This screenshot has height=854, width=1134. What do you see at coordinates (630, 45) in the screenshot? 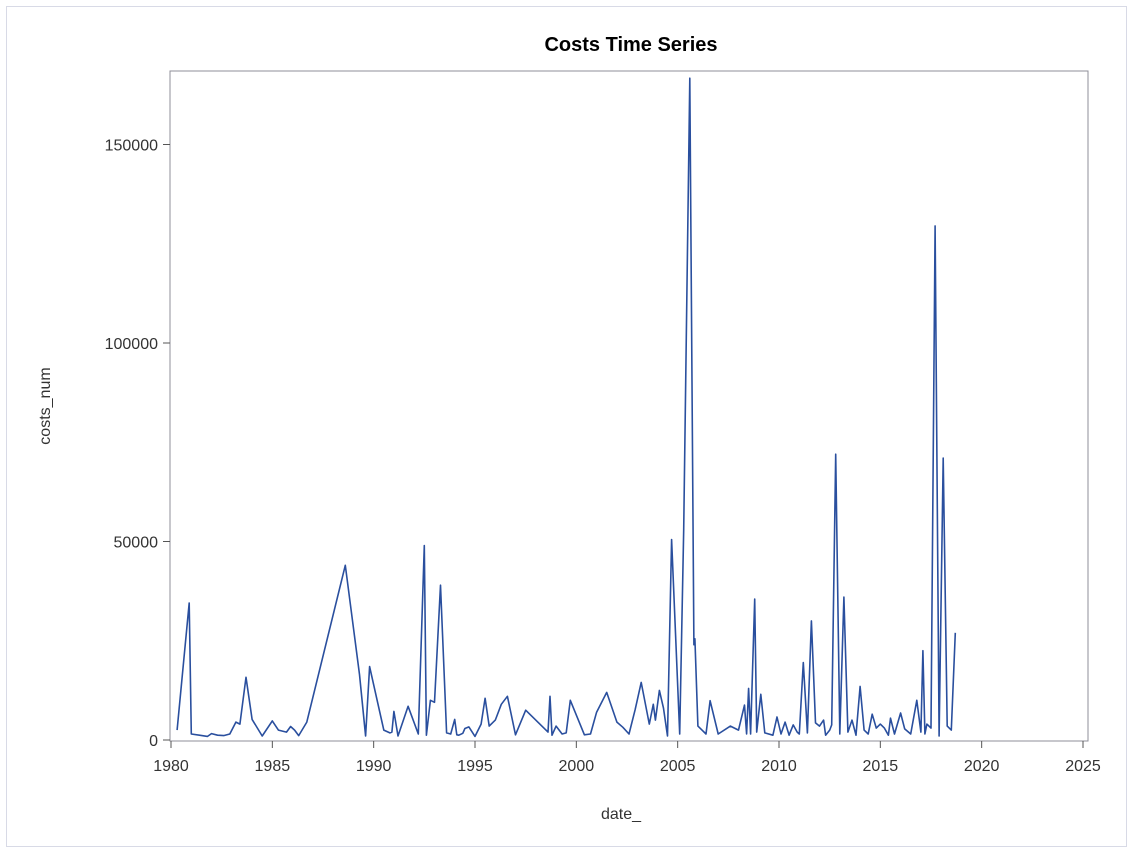
I see `chart-title: Costs Time Series` at bounding box center [630, 45].